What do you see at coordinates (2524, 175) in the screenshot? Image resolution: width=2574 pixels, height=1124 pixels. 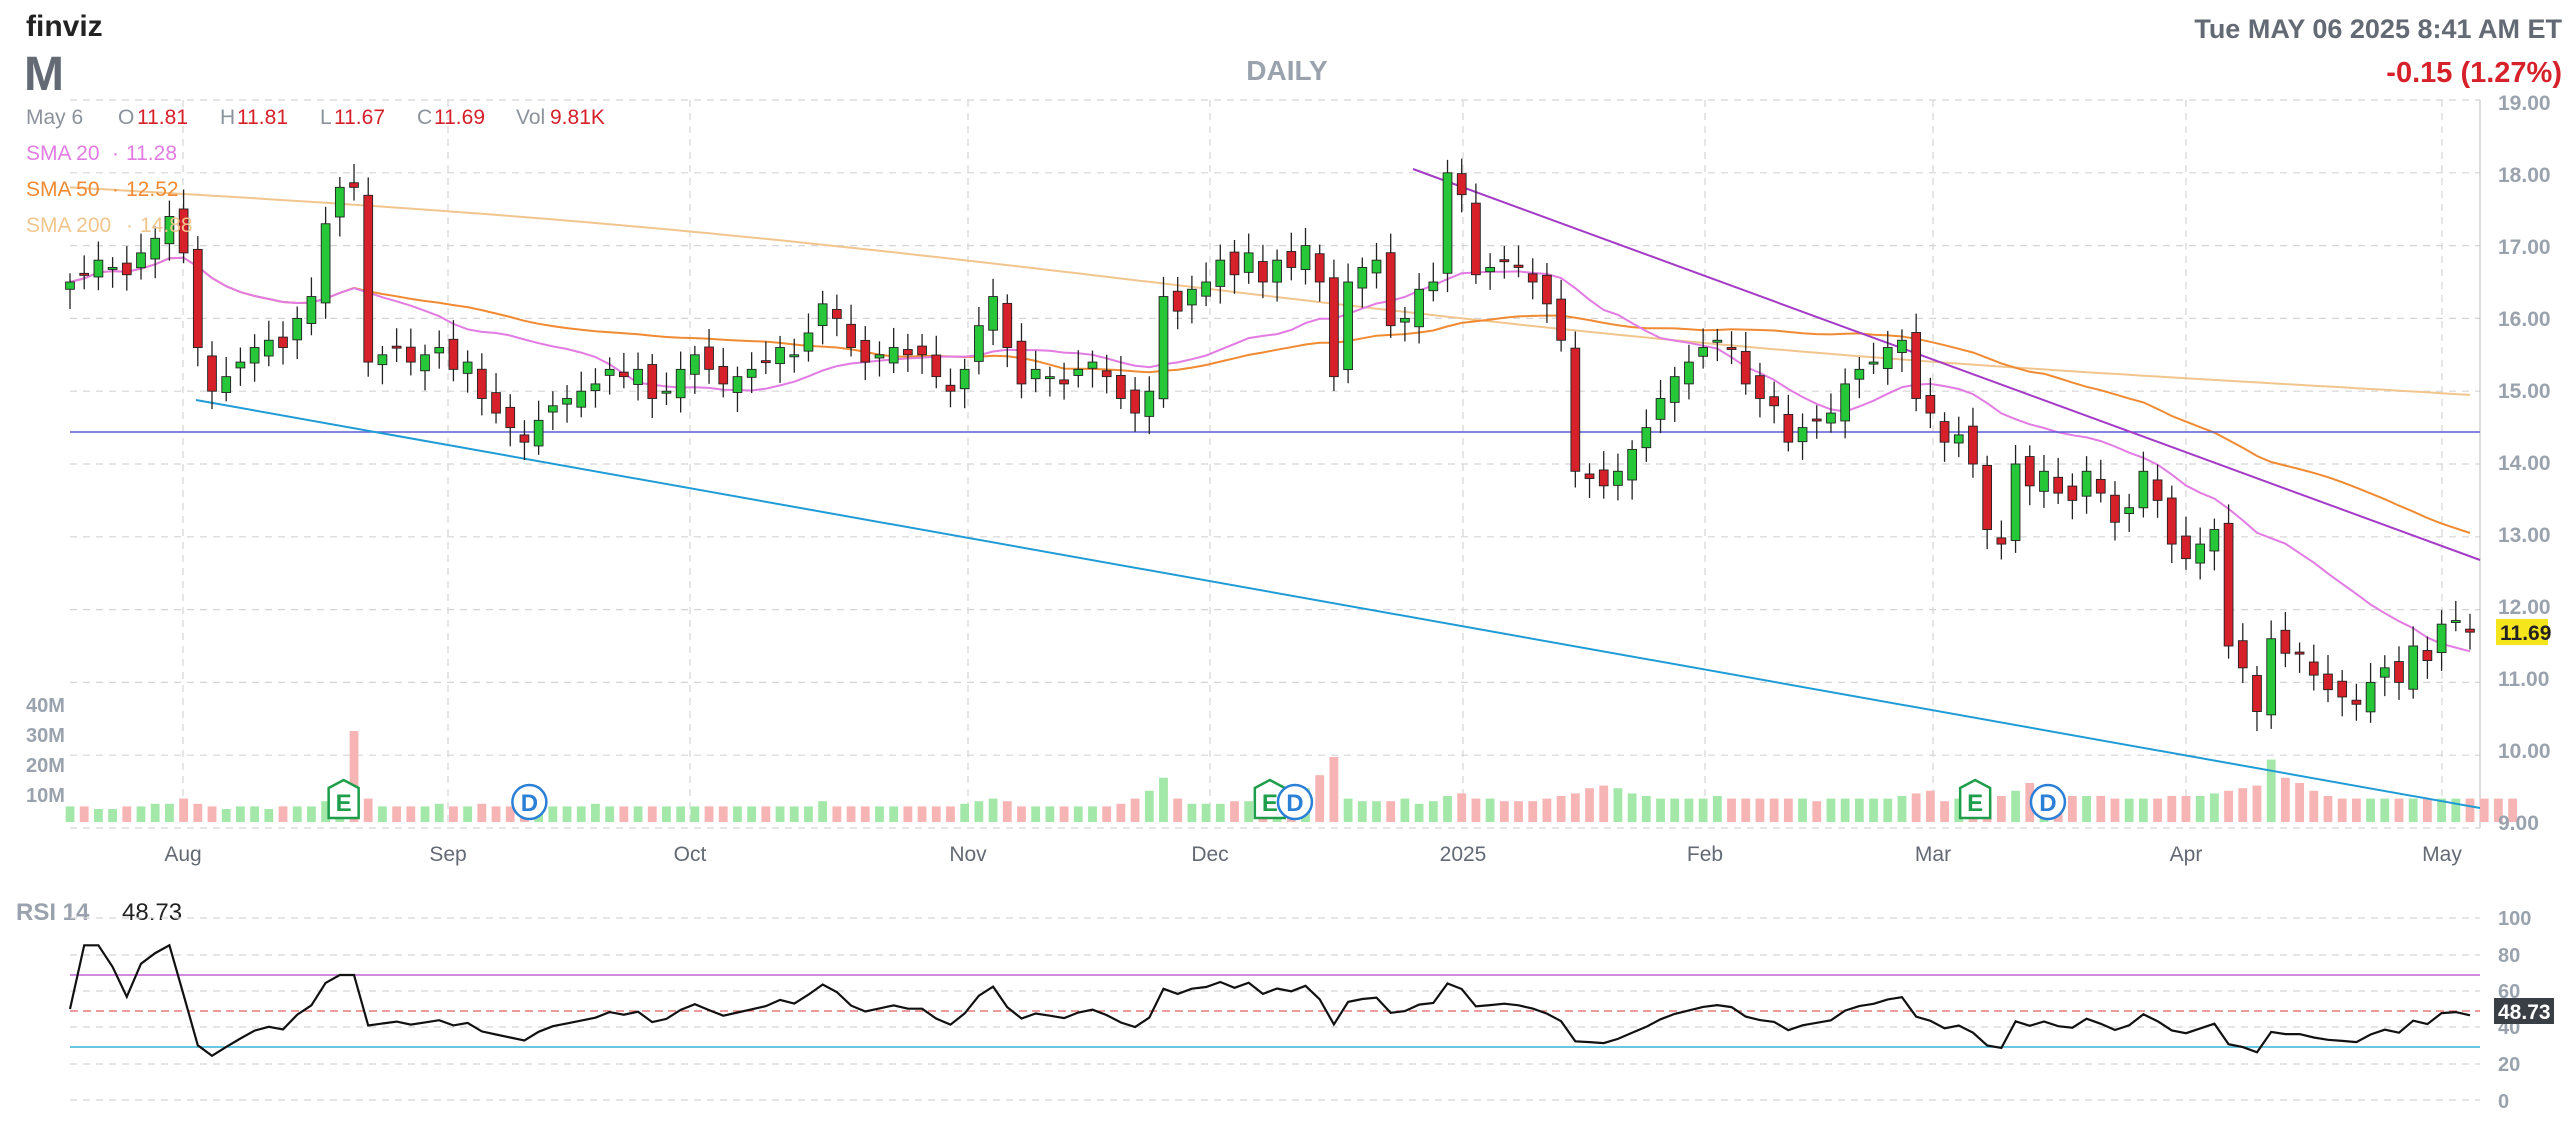 I see `price-tick: 18.00` at bounding box center [2524, 175].